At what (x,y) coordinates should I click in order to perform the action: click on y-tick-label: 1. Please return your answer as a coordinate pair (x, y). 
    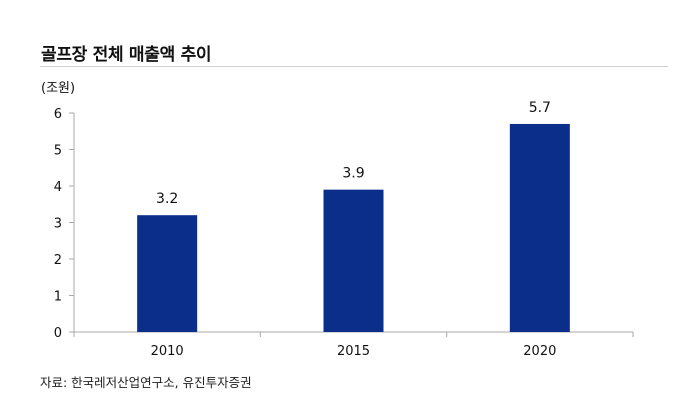
    Looking at the image, I should click on (58, 297).